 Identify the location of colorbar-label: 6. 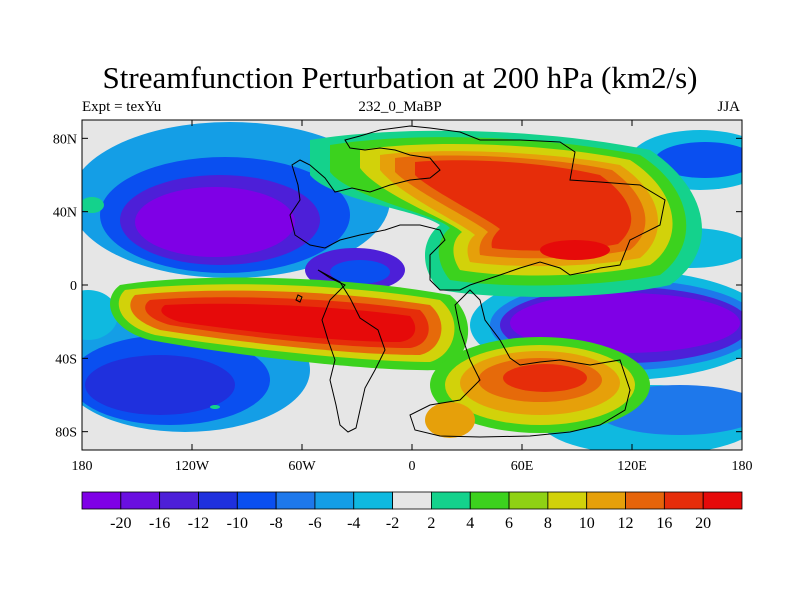
(509, 523).